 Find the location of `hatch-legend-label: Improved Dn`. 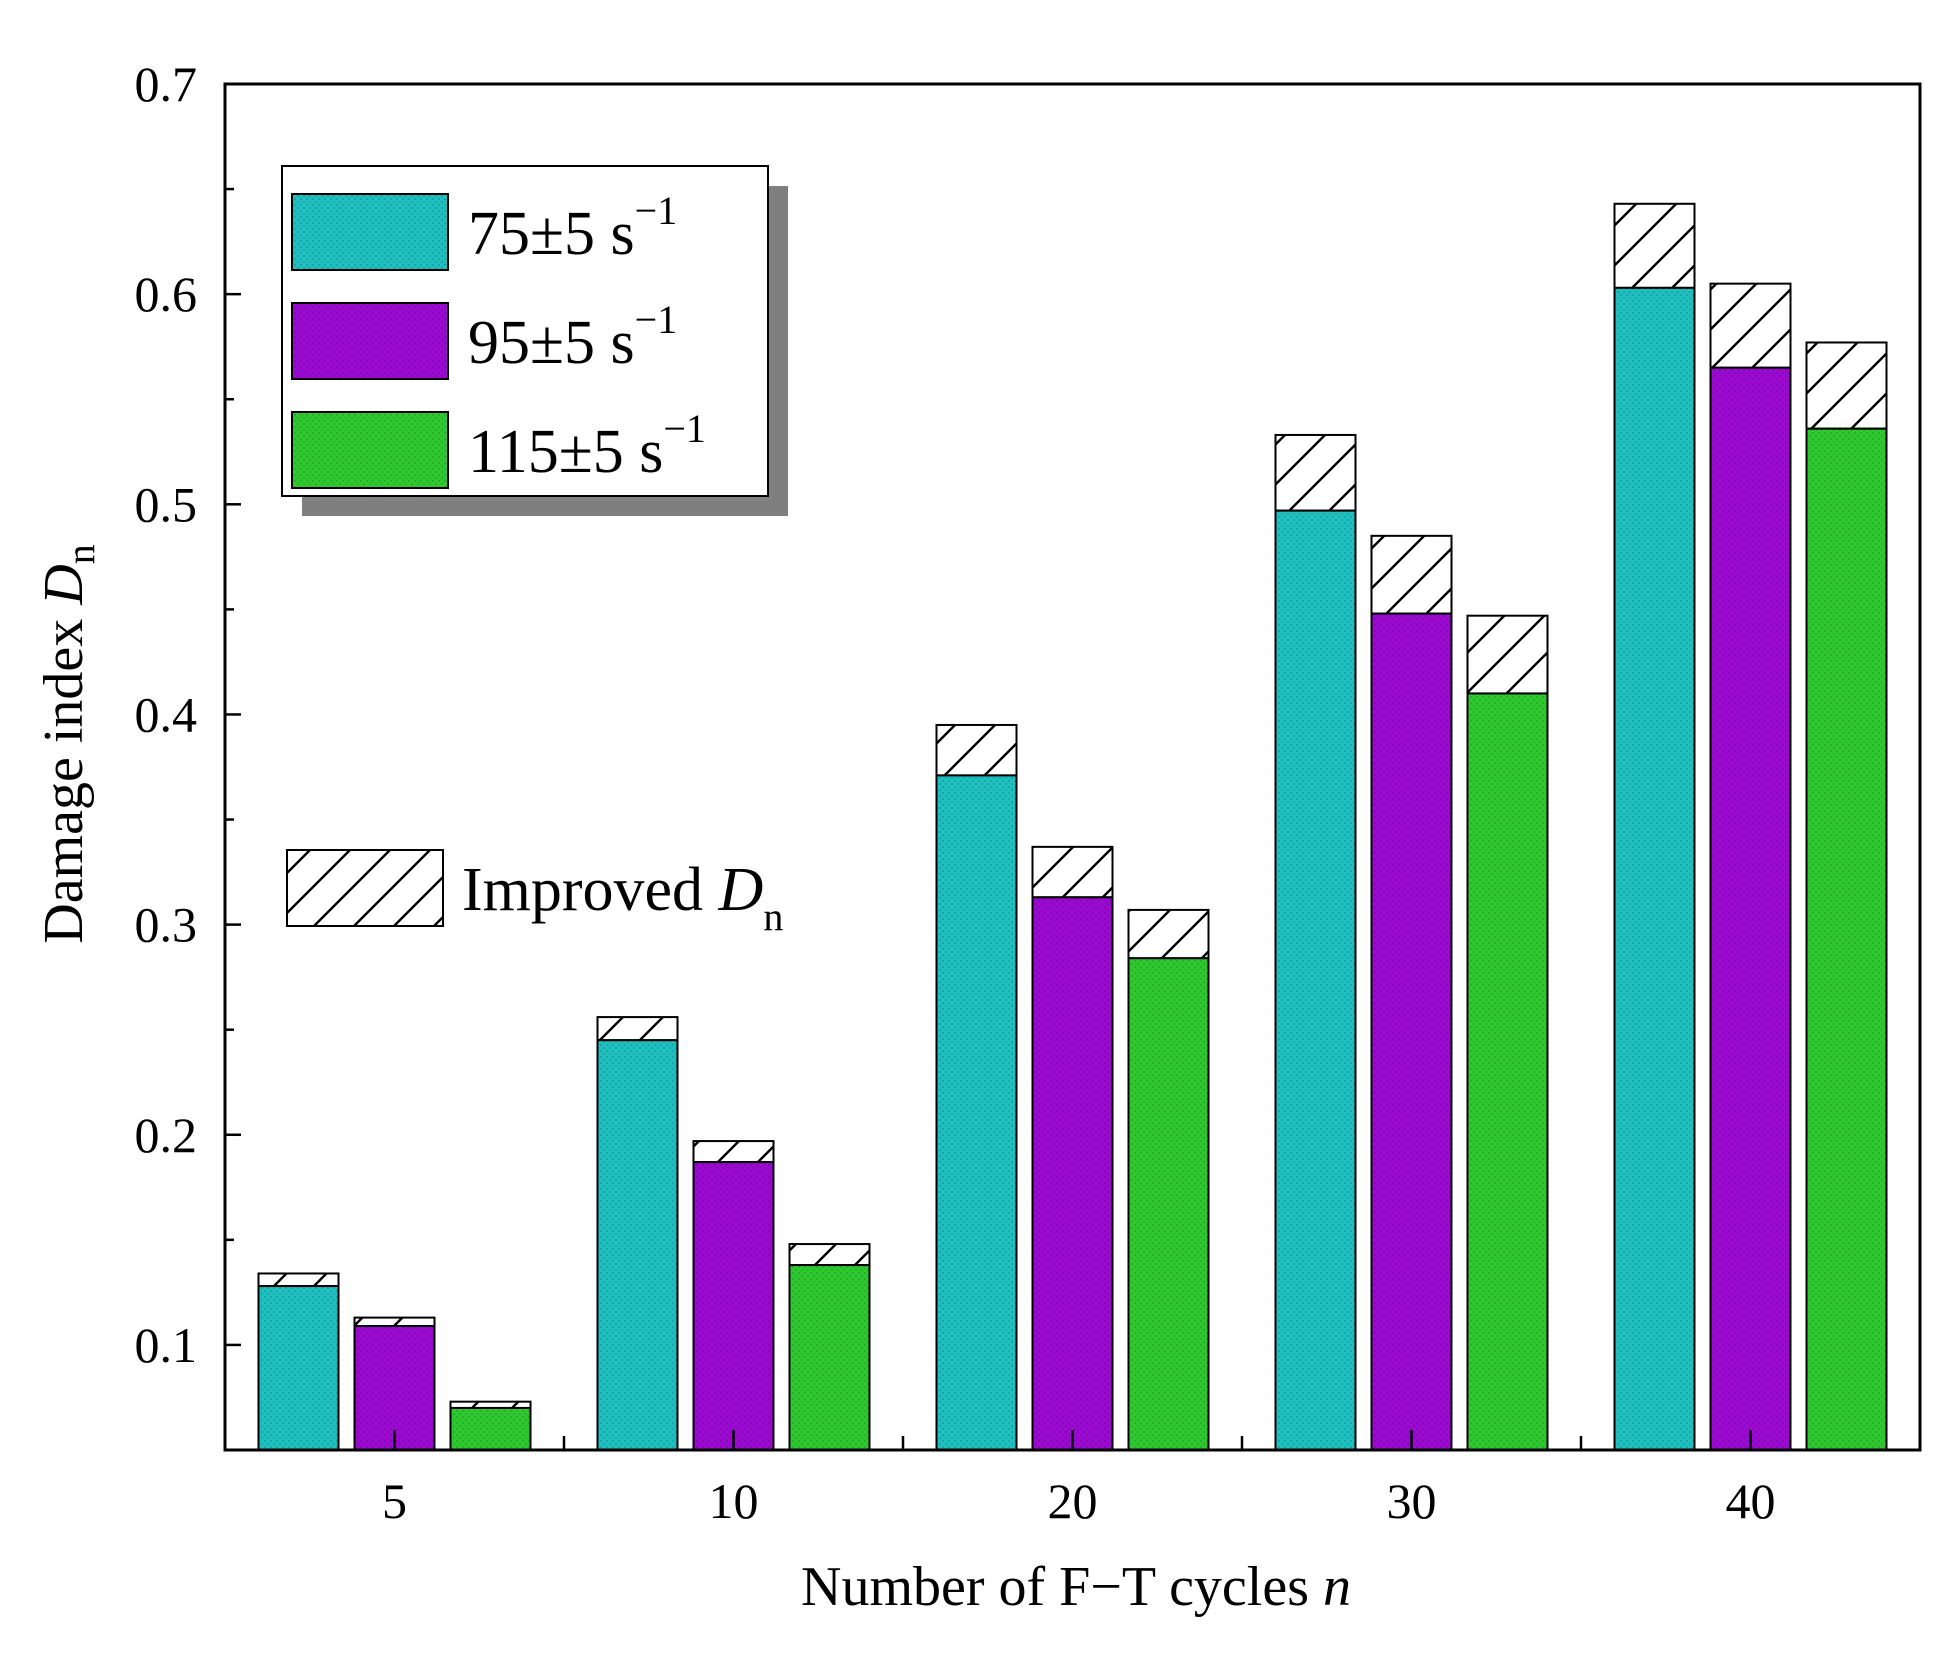

hatch-legend-label: Improved Dn is located at coordinates (622, 897).